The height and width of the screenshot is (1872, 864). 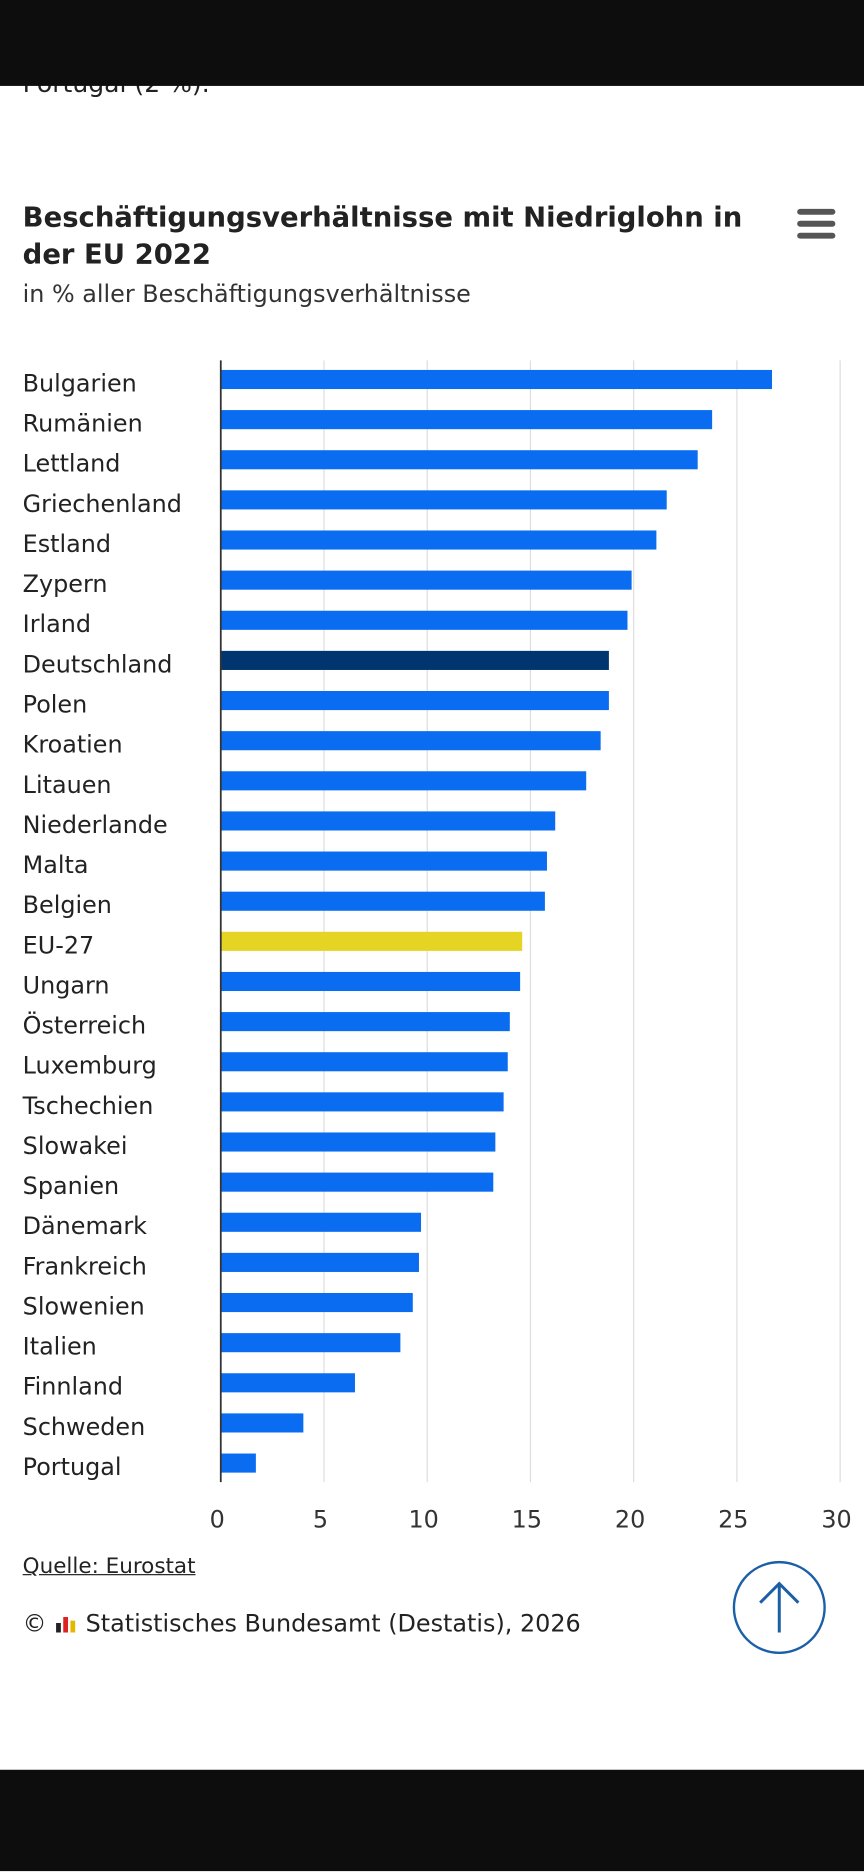 What do you see at coordinates (57, 624) in the screenshot?
I see `y-tick-label: Irland` at bounding box center [57, 624].